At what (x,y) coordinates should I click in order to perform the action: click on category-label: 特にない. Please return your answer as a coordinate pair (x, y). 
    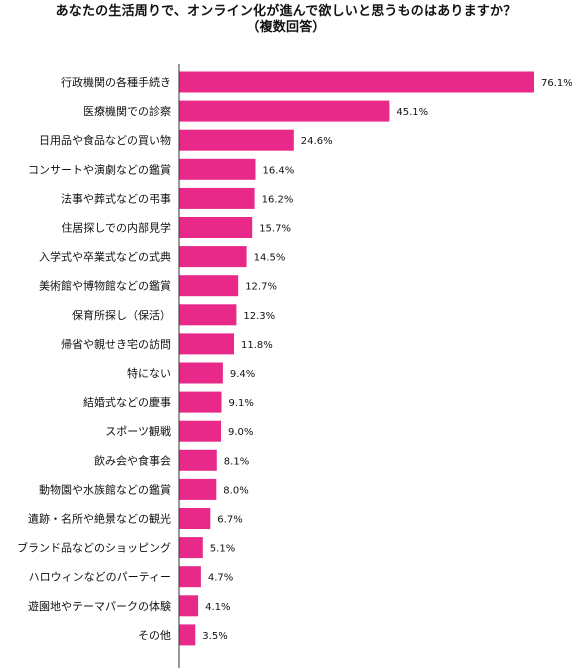
    Looking at the image, I should click on (149, 373).